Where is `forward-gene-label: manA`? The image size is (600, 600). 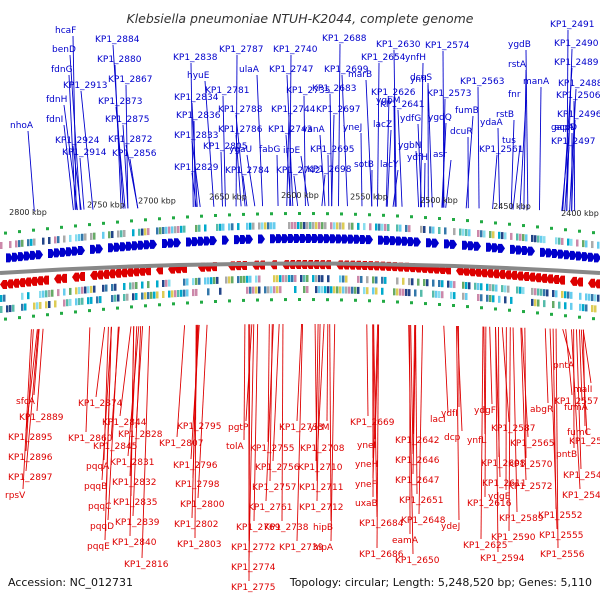
forward-gene-label: manA is located at coordinates (536, 82).